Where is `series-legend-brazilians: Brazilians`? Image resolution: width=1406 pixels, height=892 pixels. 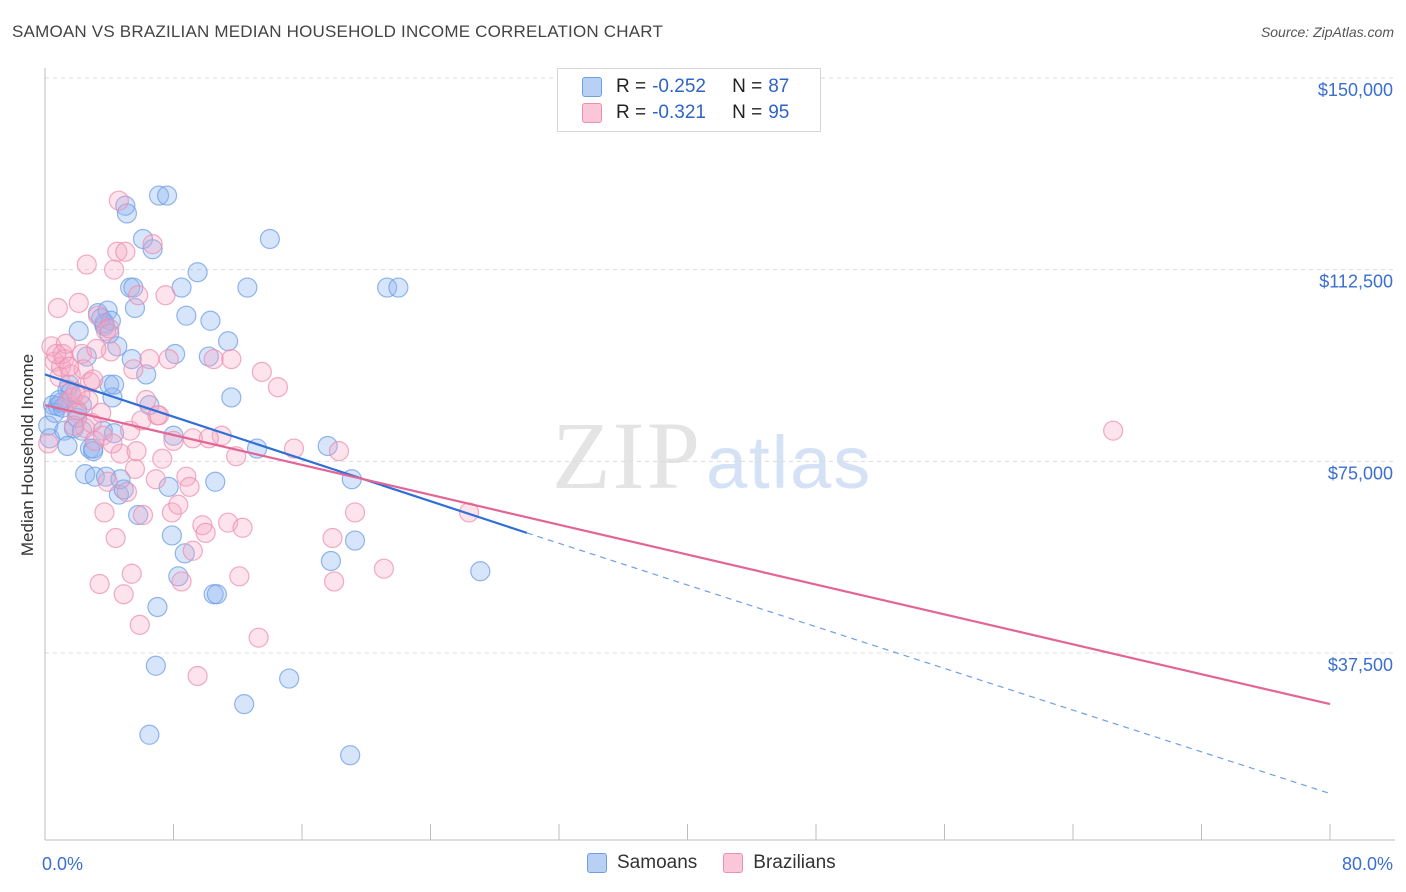
series-legend-brazilians: Brazilians is located at coordinates (779, 863).